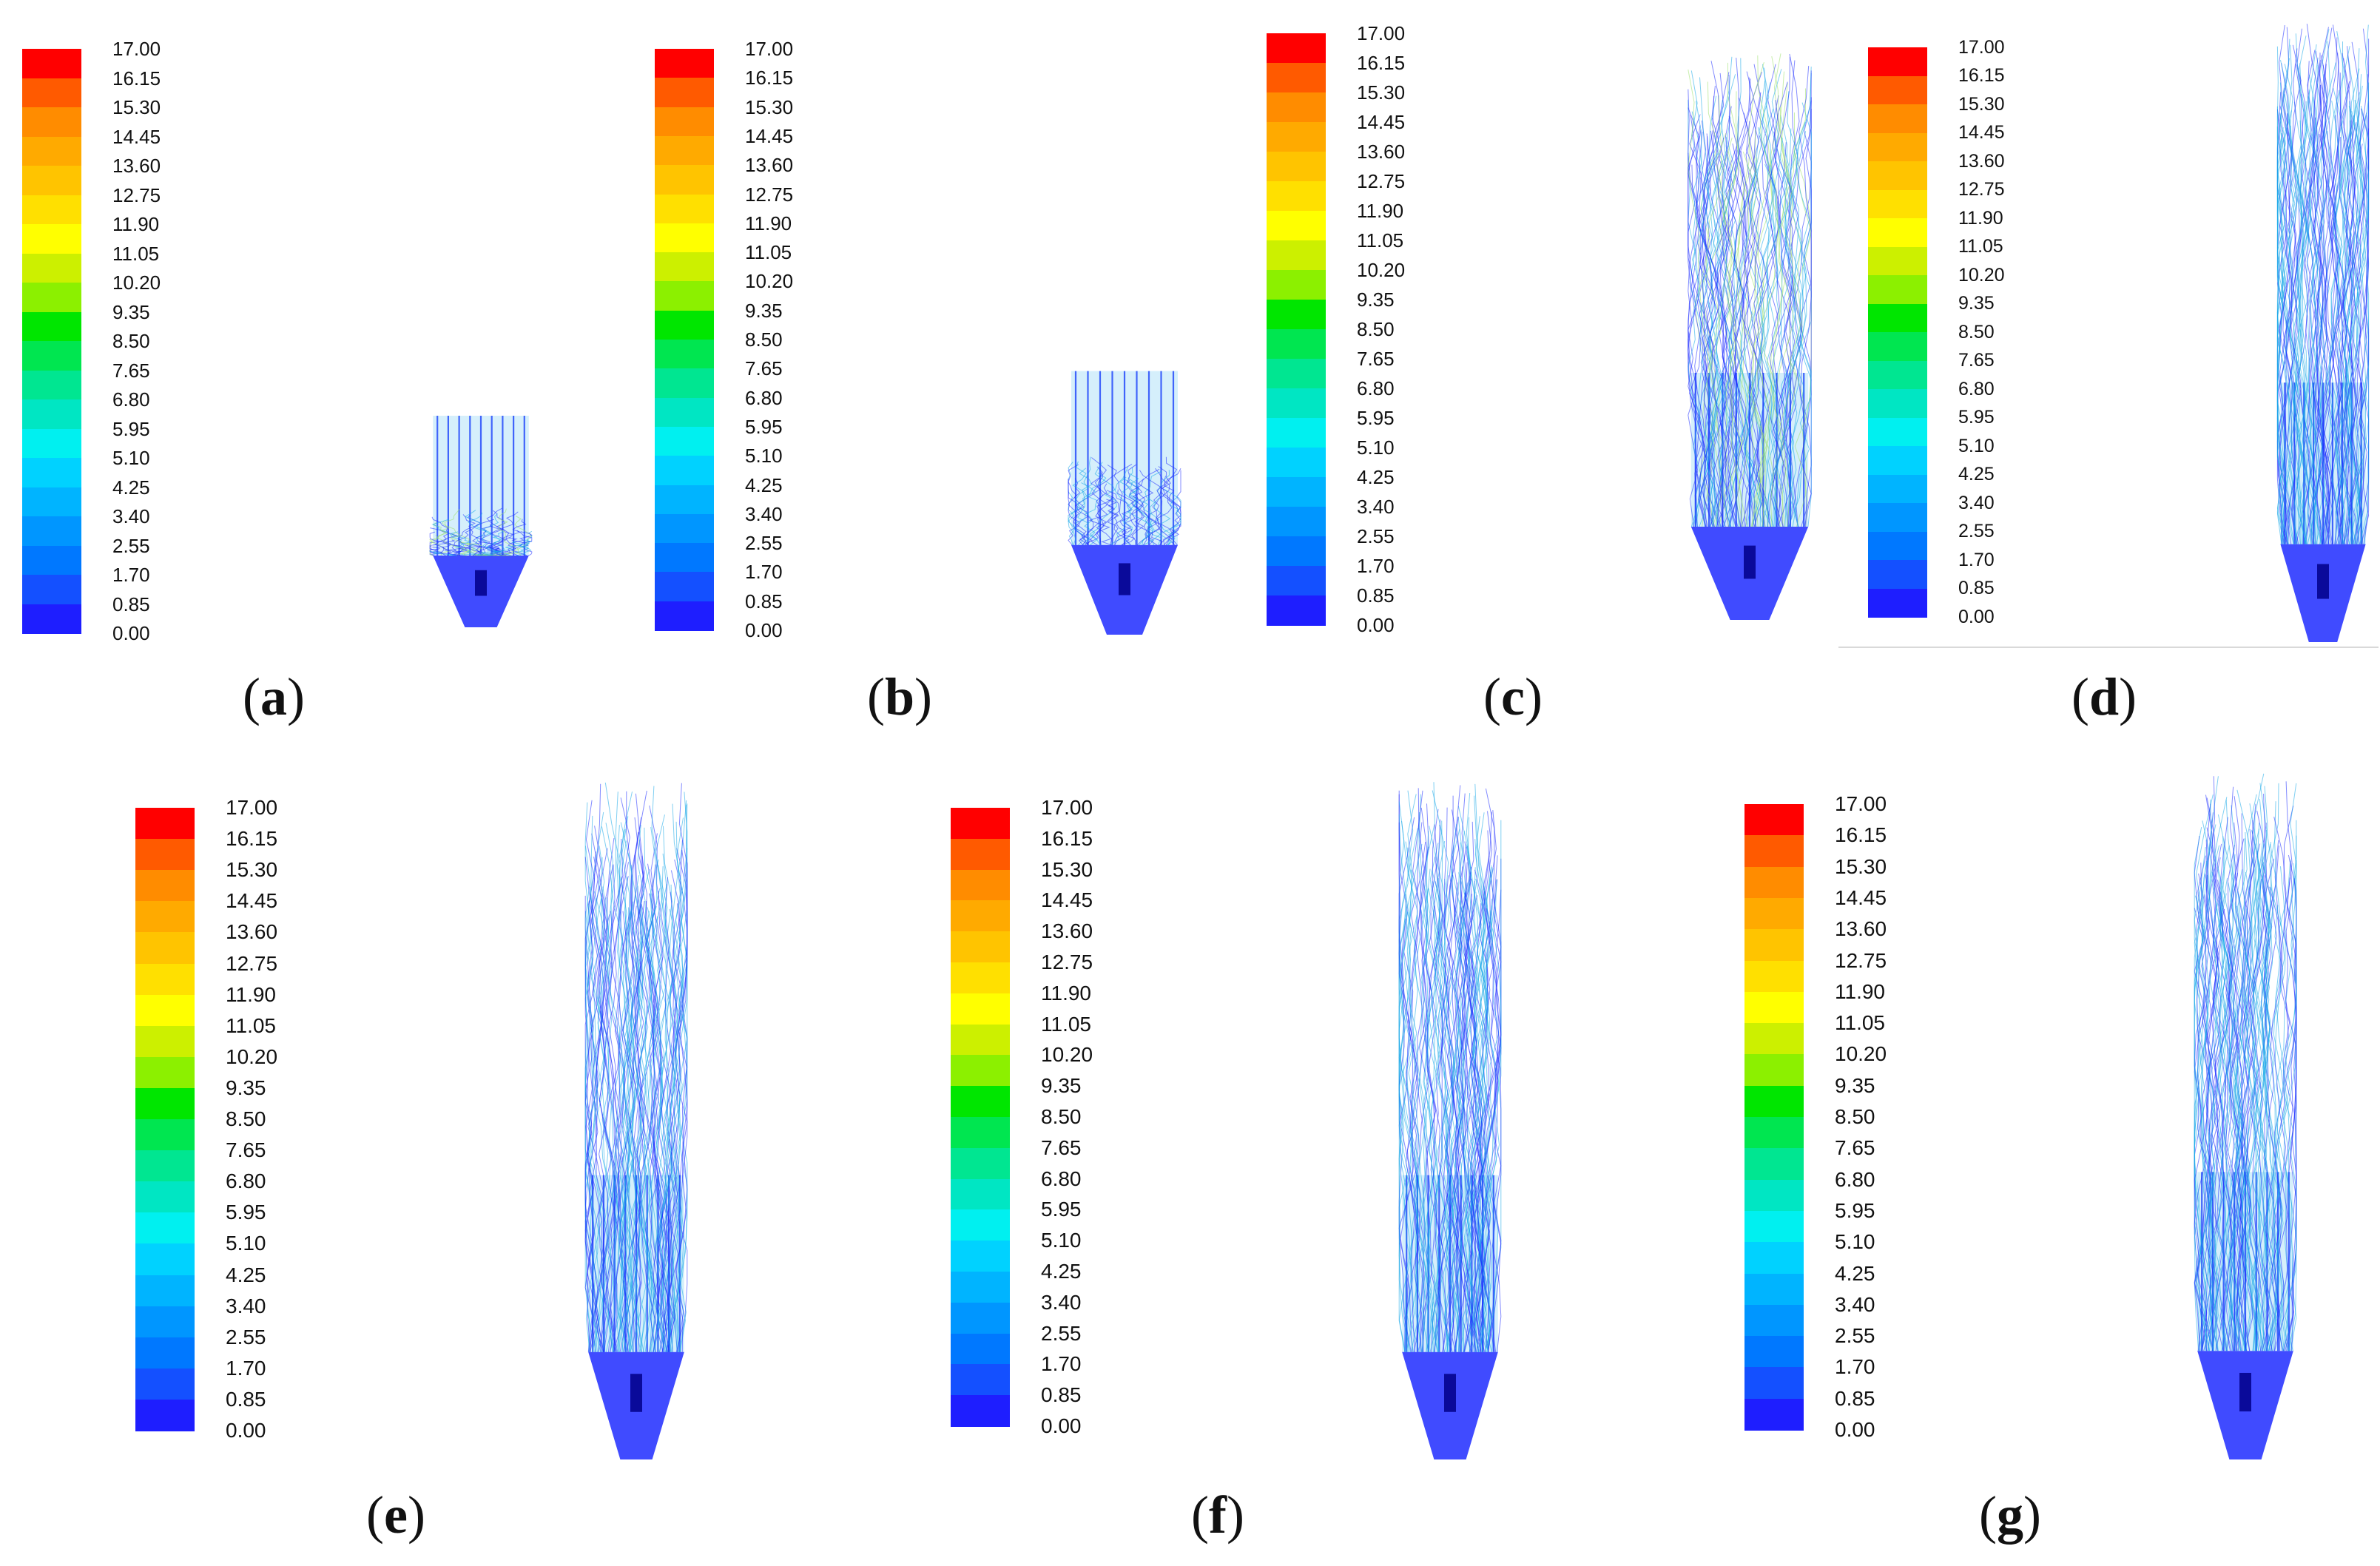 The height and width of the screenshot is (1566, 2380). What do you see at coordinates (1382, 122) in the screenshot?
I see `colorbar-tick-label: 14.45` at bounding box center [1382, 122].